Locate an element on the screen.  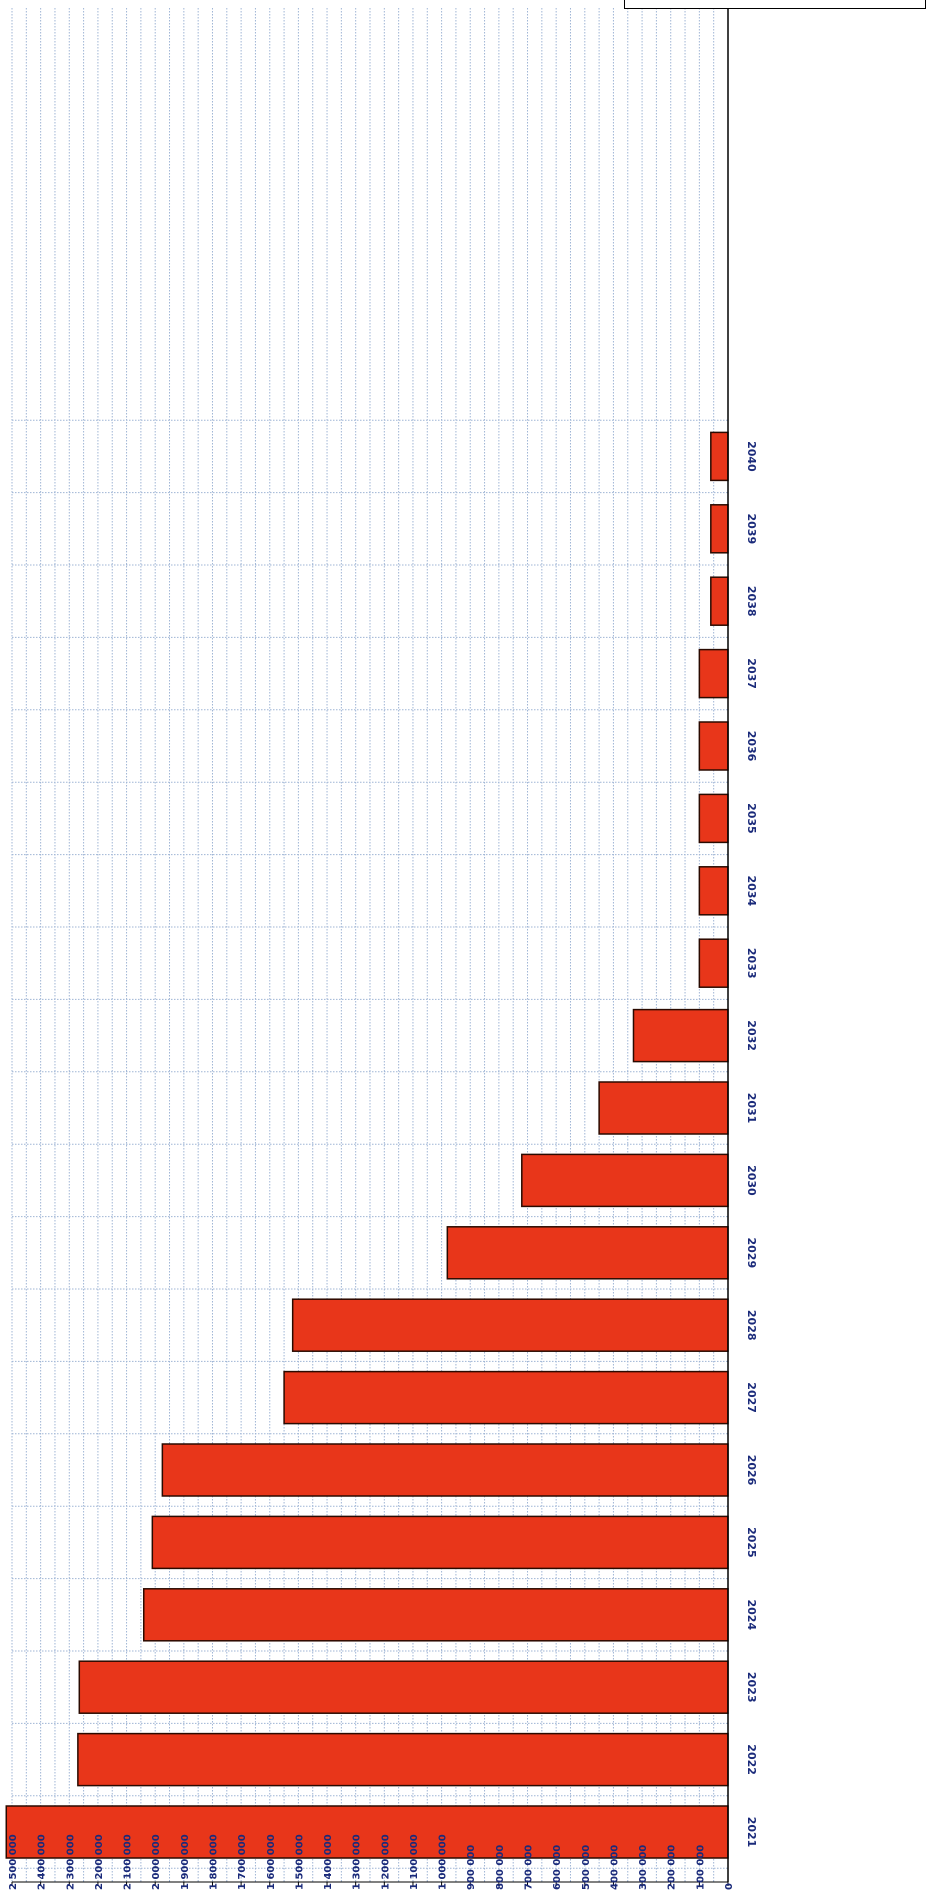
bar-2030 is located at coordinates (625, 1180).